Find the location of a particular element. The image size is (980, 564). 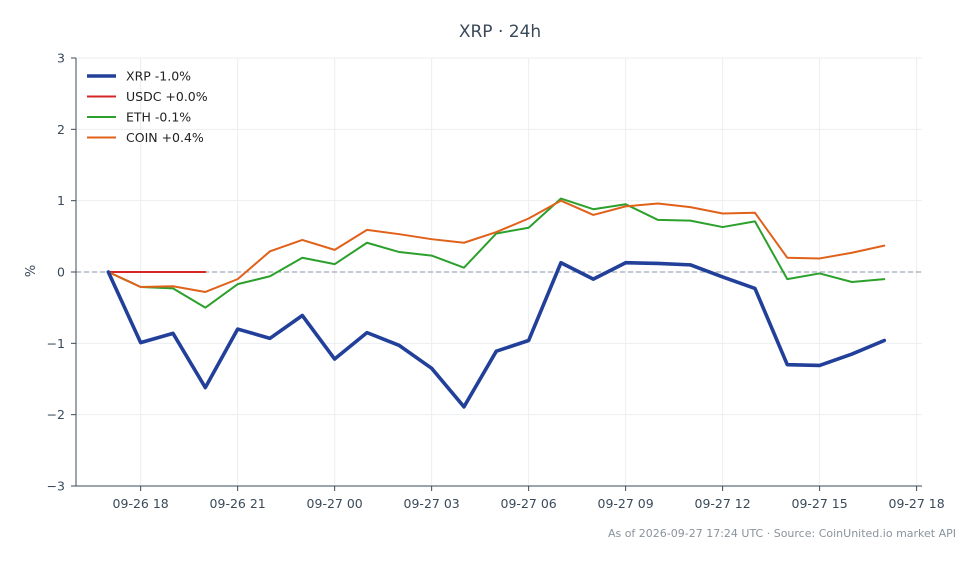

x-tick-label: 09-26 21 is located at coordinates (238, 503).